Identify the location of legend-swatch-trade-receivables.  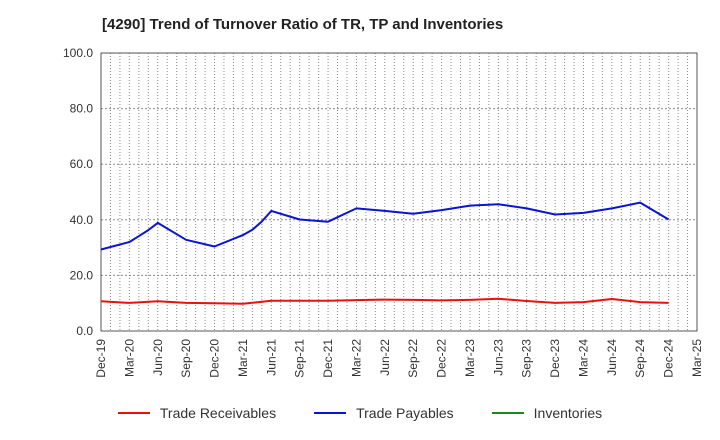
(133, 413).